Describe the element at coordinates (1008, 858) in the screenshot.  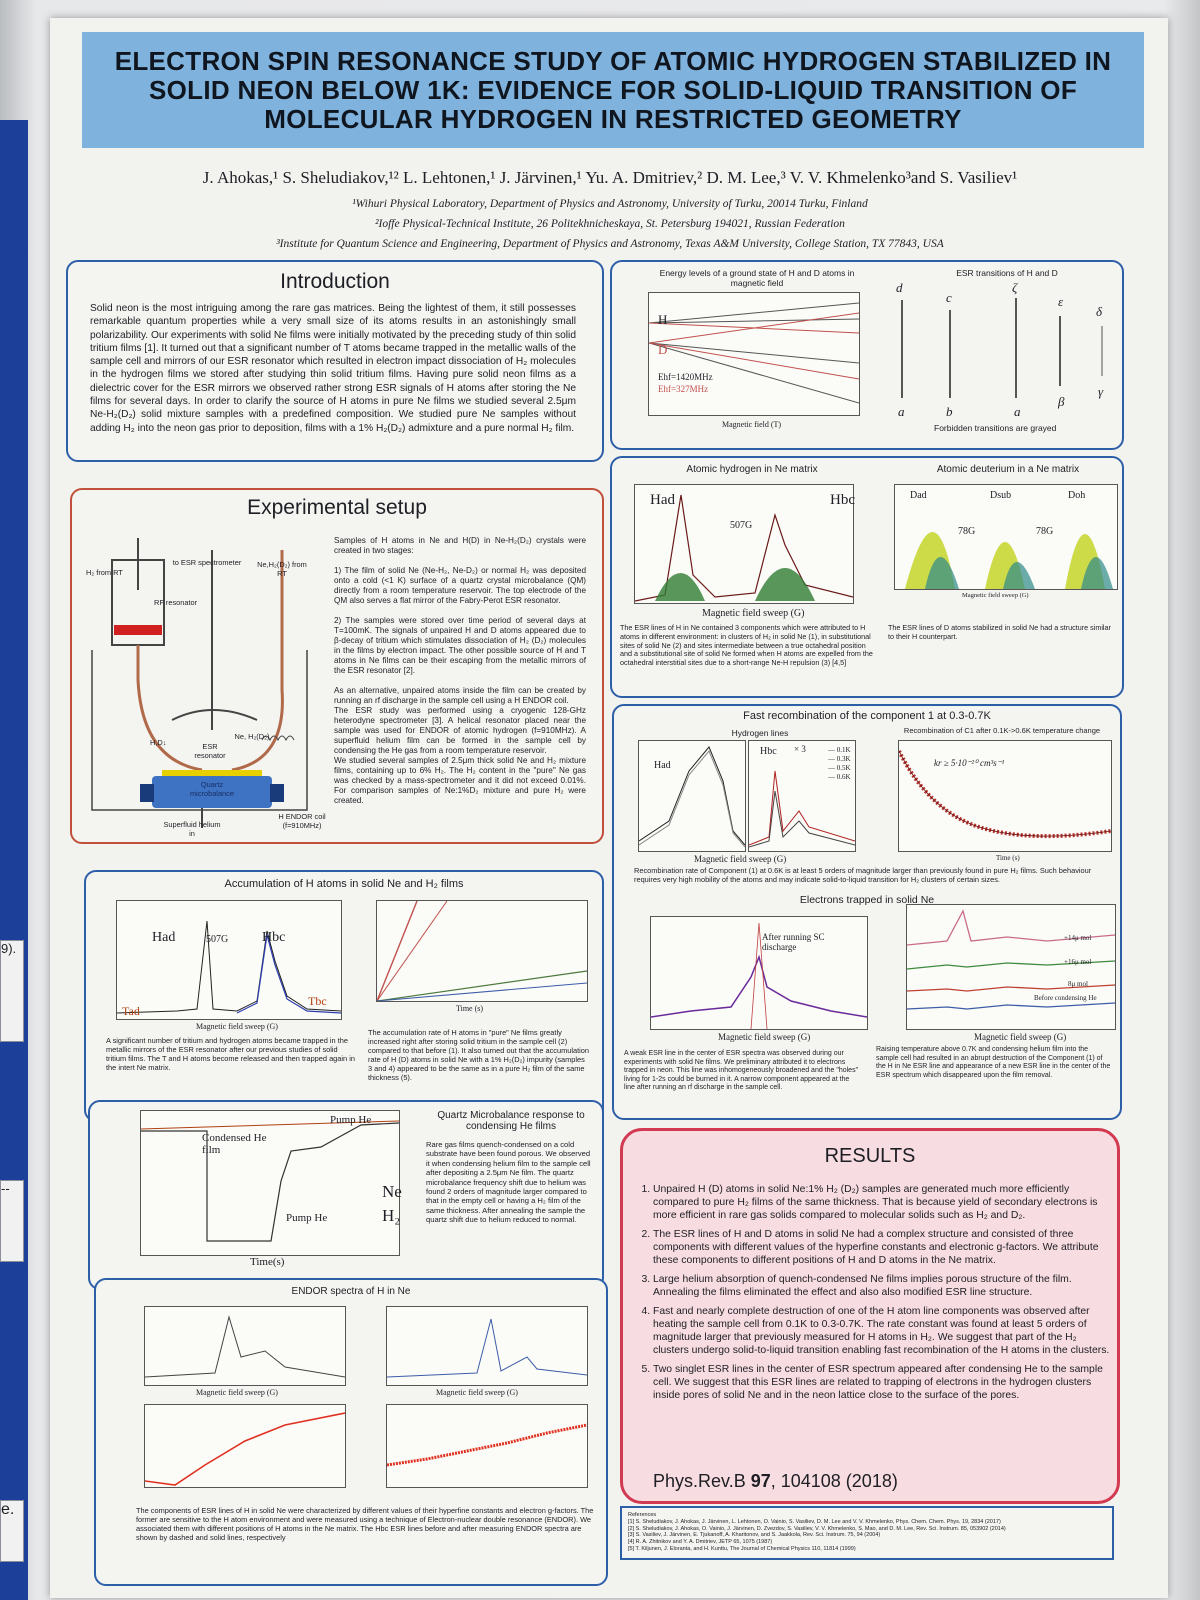
I see `recomb-xlabel-c1: Time (s)` at that location.